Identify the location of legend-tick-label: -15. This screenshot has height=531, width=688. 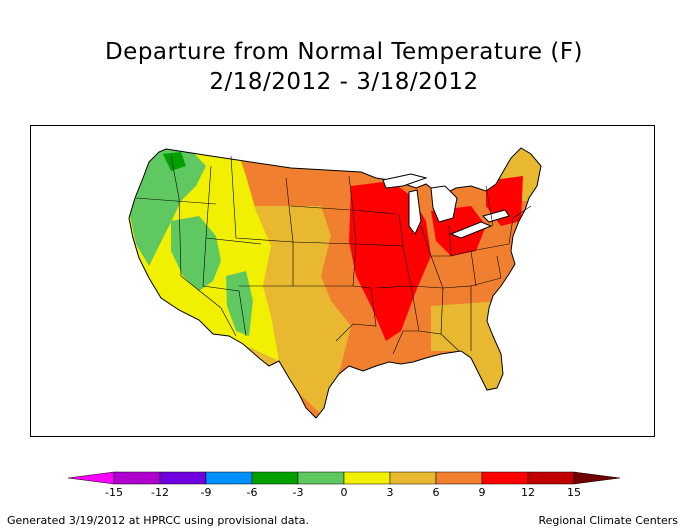
(114, 492).